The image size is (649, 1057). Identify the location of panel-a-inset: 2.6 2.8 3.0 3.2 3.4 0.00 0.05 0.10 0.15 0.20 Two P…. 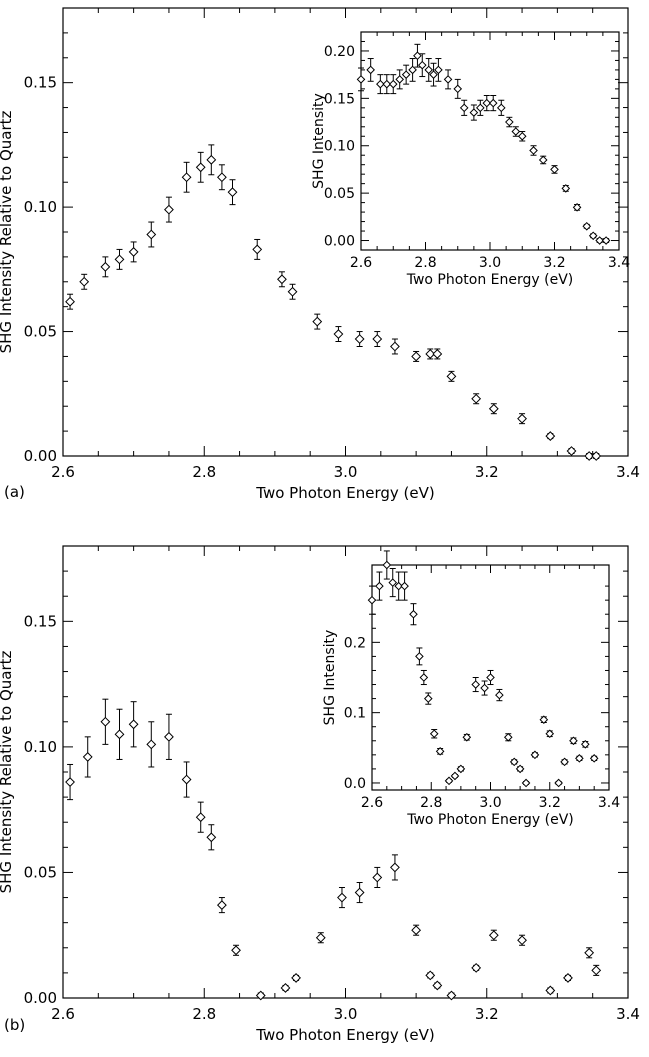
(470, 159).